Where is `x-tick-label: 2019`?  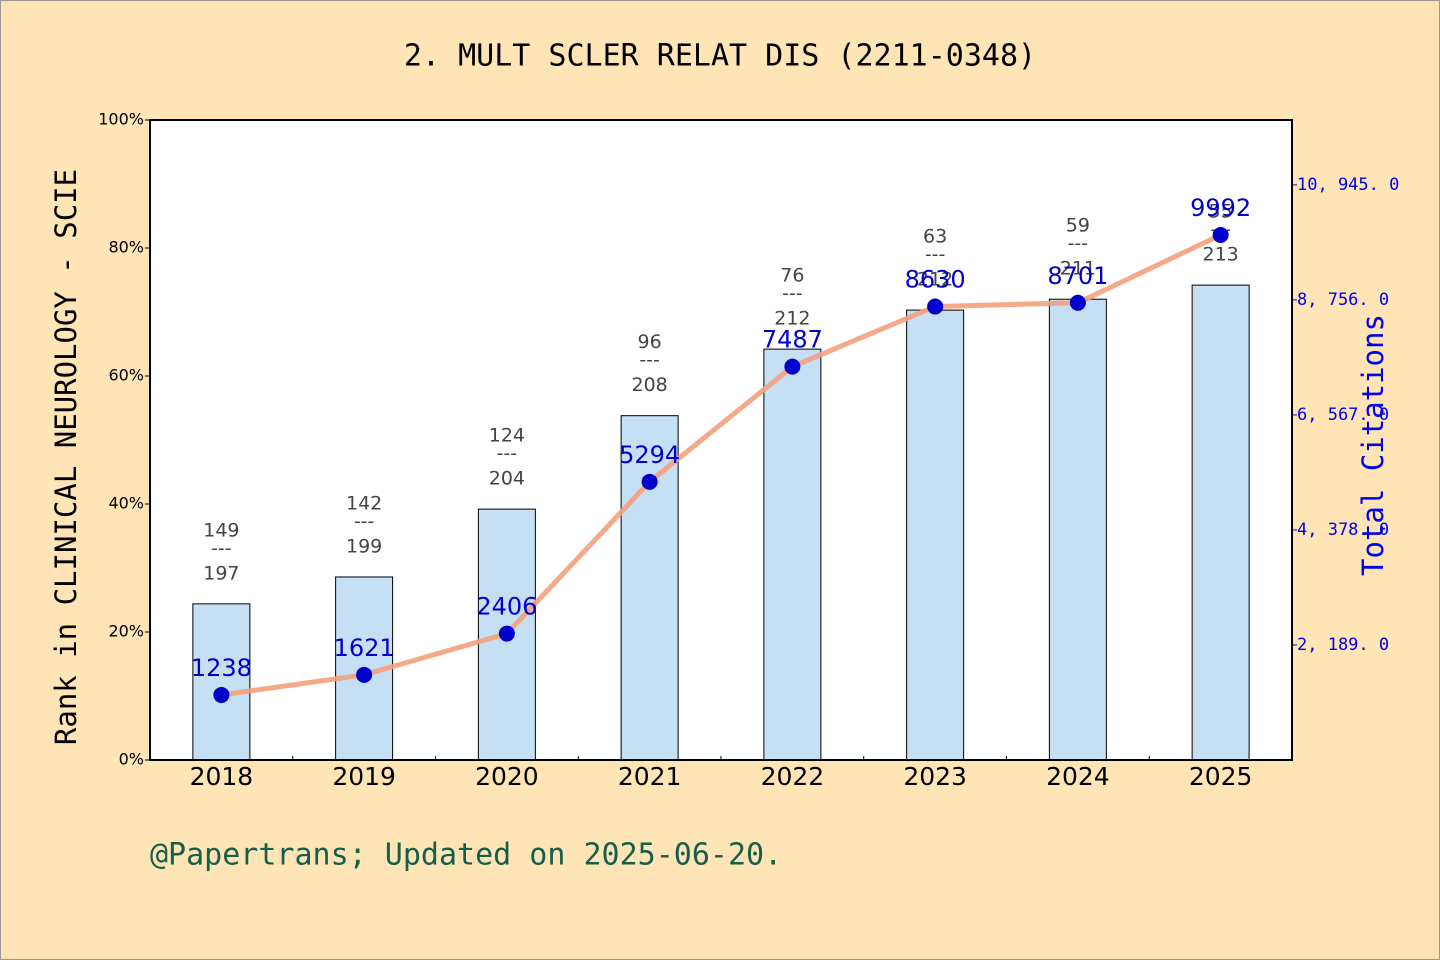
x-tick-label: 2019 is located at coordinates (364, 776).